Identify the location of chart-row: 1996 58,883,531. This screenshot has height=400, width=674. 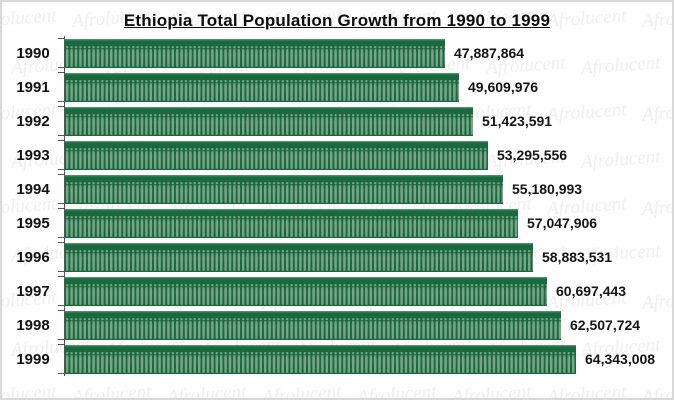
(337, 257).